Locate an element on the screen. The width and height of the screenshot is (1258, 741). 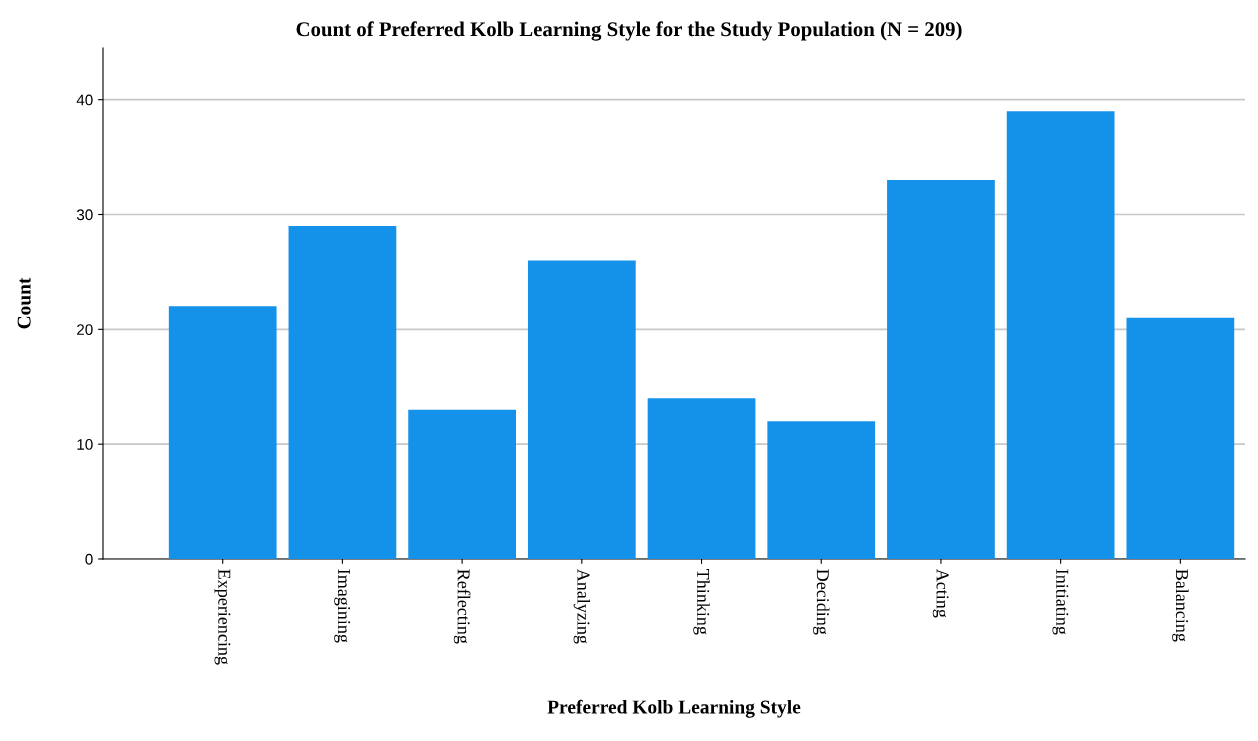
x-tick-label: Acting is located at coordinates (940, 593).